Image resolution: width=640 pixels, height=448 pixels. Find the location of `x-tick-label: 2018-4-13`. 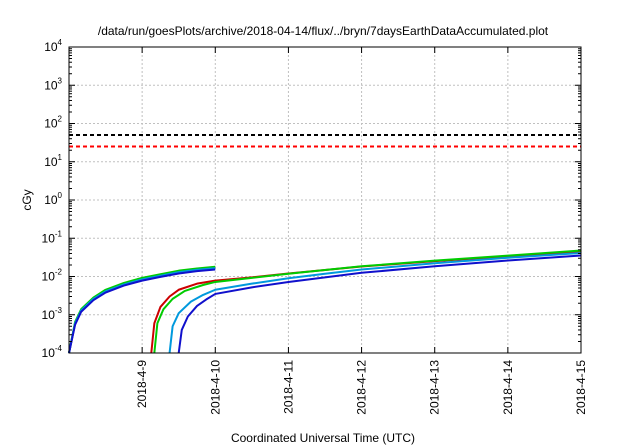

x-tick-label: 2018-4-13 is located at coordinates (435, 387).